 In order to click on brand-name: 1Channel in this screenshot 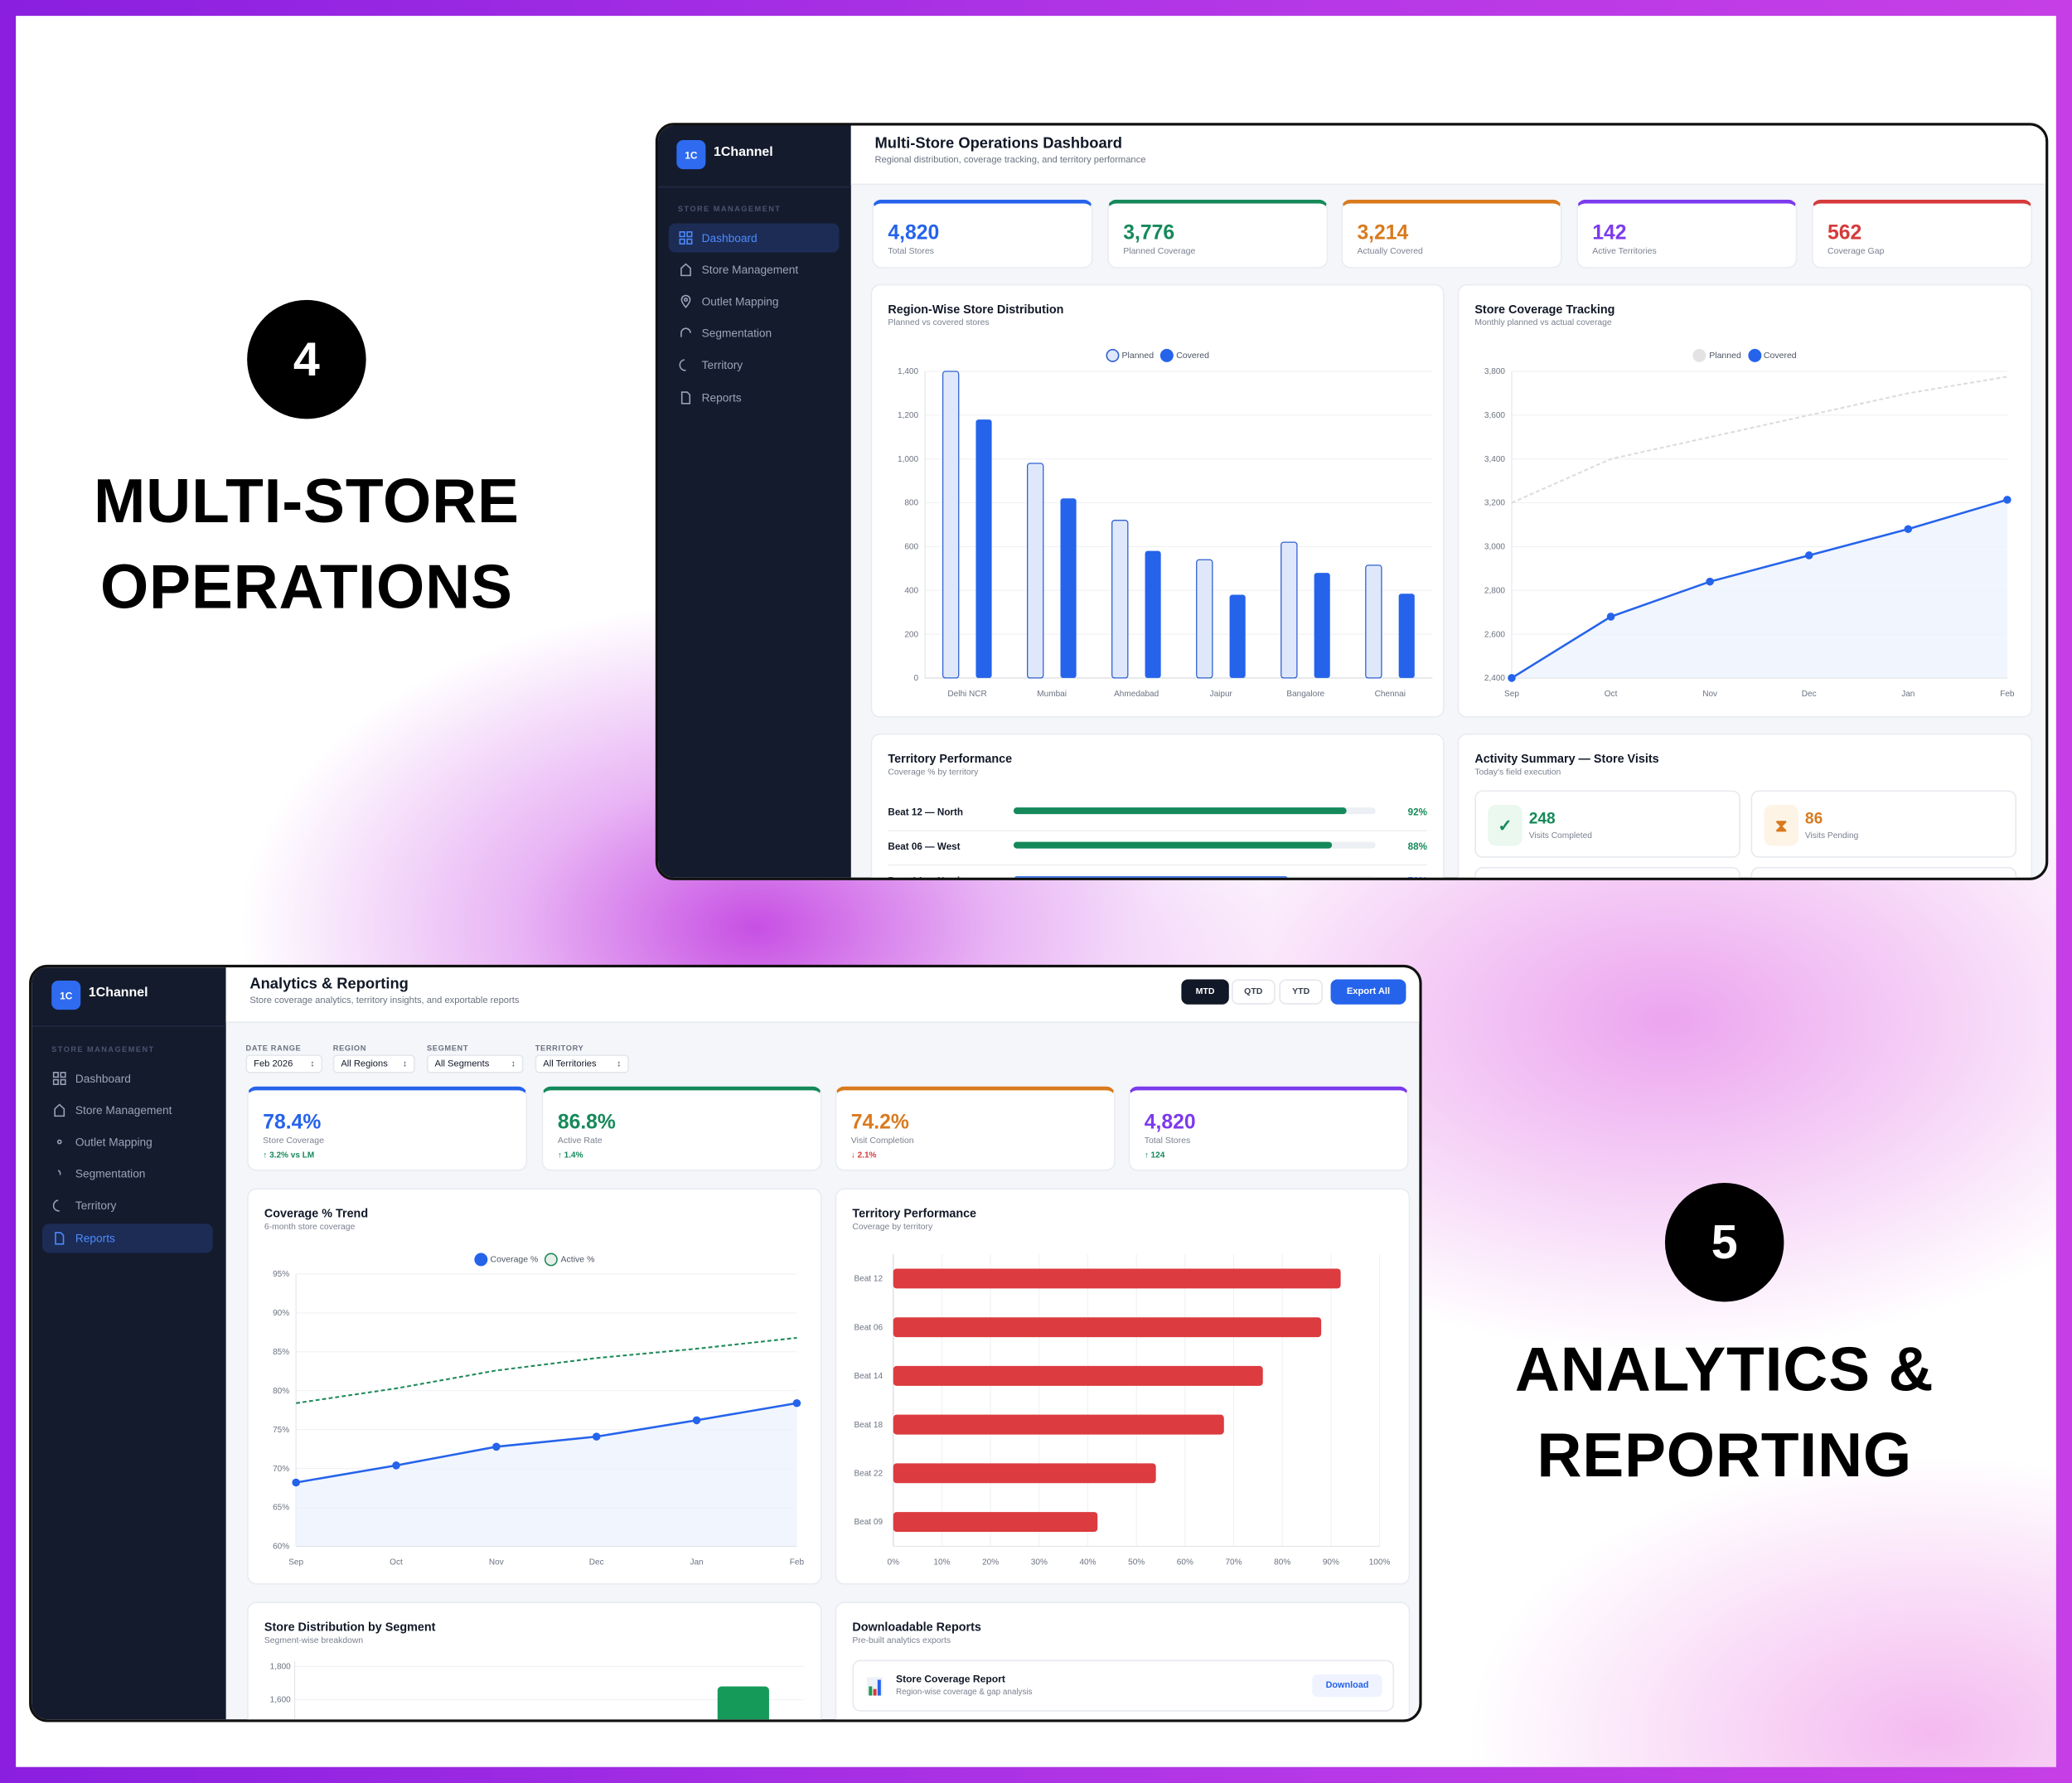, I will do `click(118, 993)`.